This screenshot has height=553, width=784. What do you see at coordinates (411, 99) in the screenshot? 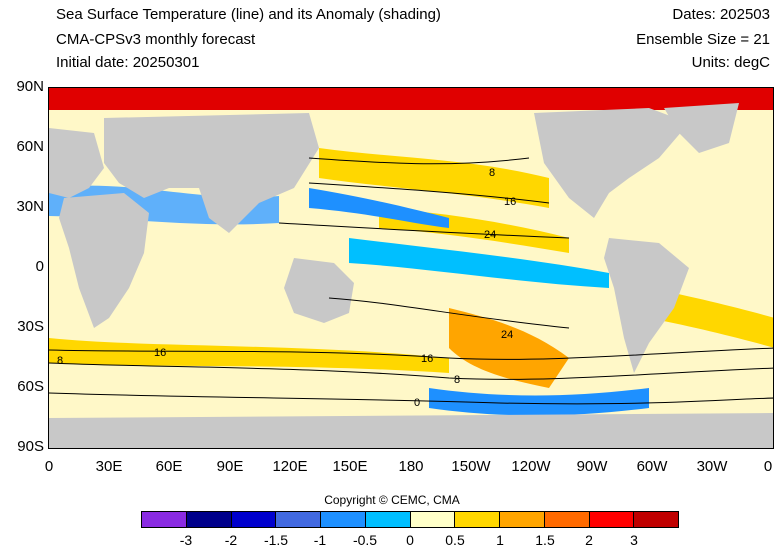
I see `arctic-warm-anomaly` at bounding box center [411, 99].